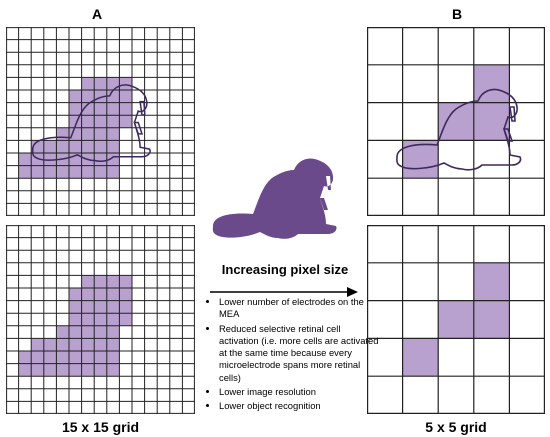 This screenshot has height=437, width=550. I want to click on panel-label-b: B, so click(457, 14).